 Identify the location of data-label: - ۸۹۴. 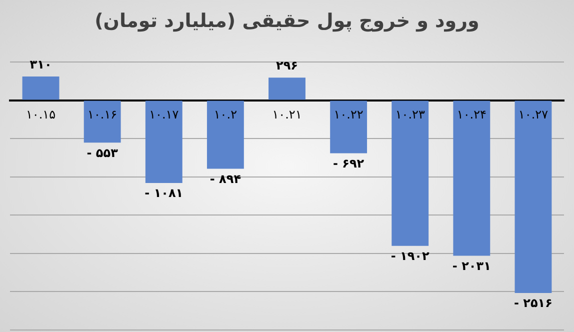
(226, 179).